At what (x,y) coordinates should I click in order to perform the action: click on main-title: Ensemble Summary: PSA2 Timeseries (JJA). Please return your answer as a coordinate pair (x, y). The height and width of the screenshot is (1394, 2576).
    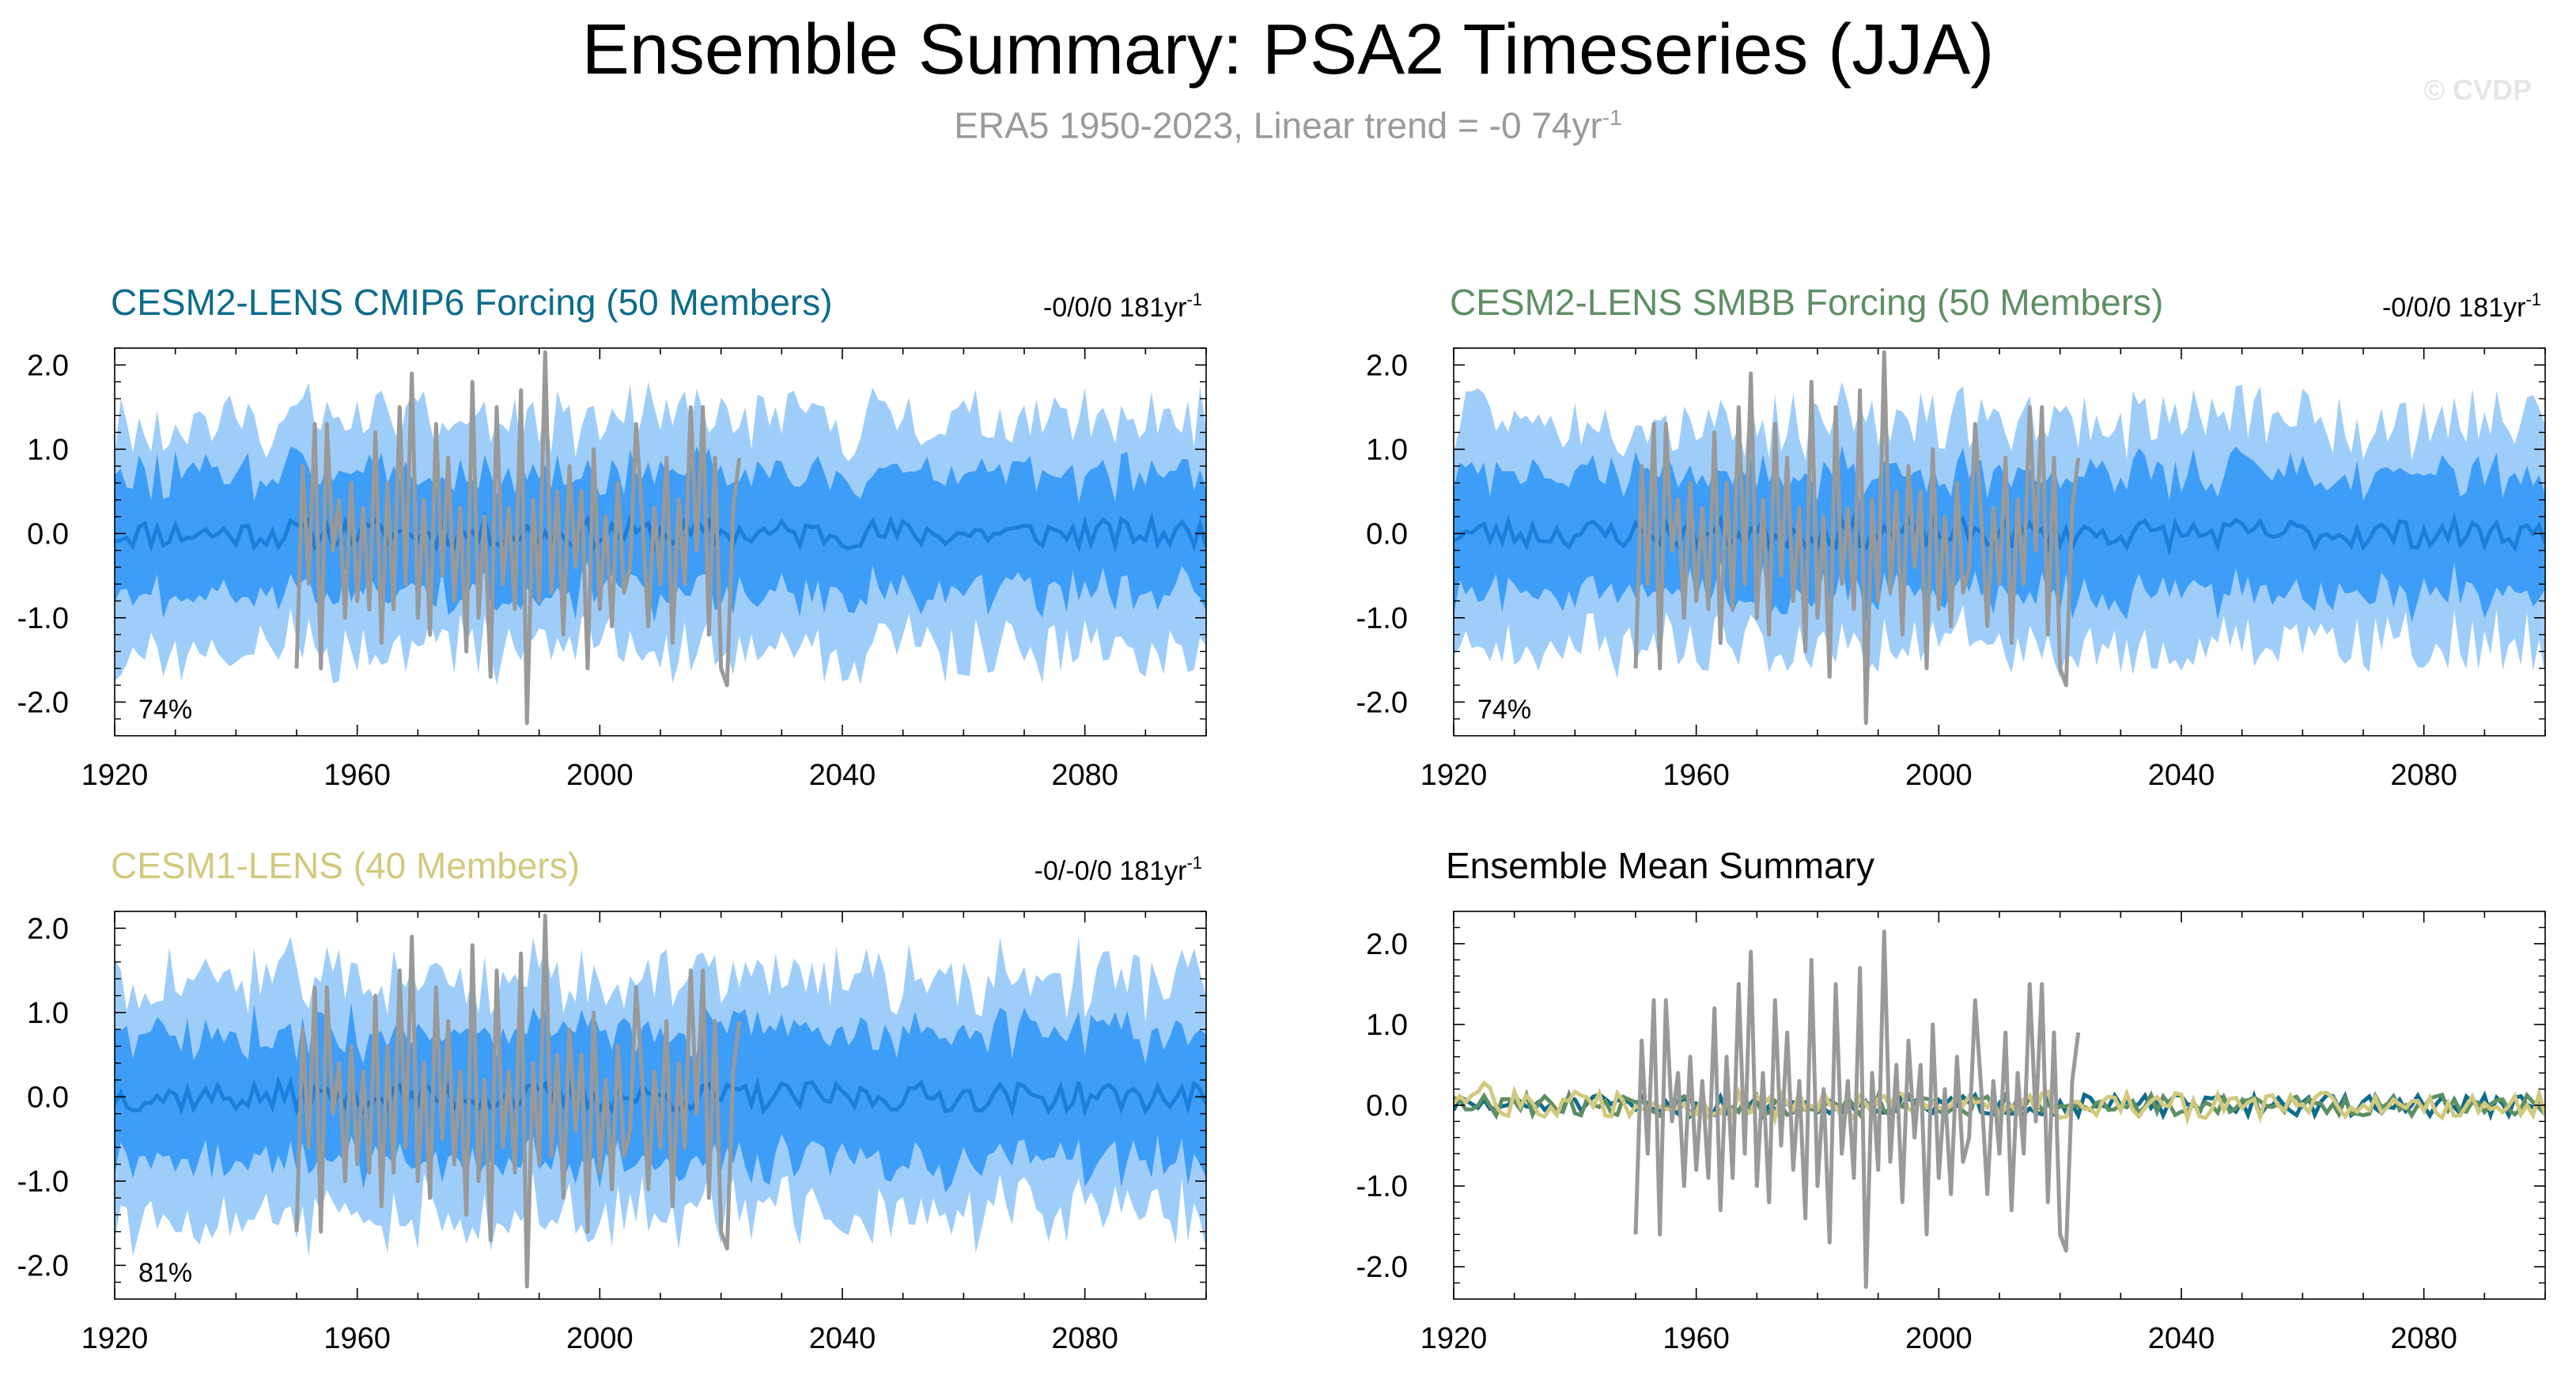
    Looking at the image, I should click on (1288, 49).